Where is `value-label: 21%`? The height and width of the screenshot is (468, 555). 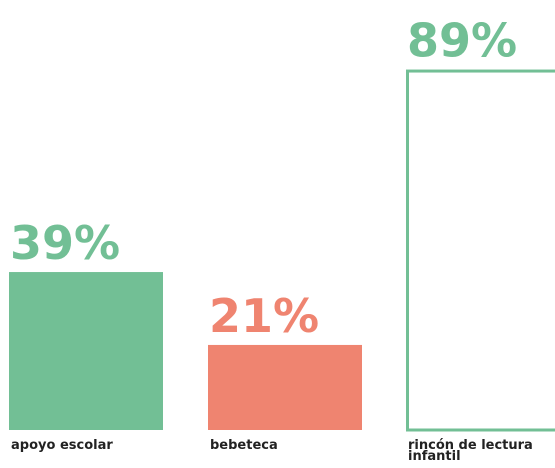 value-label: 21% is located at coordinates (264, 316).